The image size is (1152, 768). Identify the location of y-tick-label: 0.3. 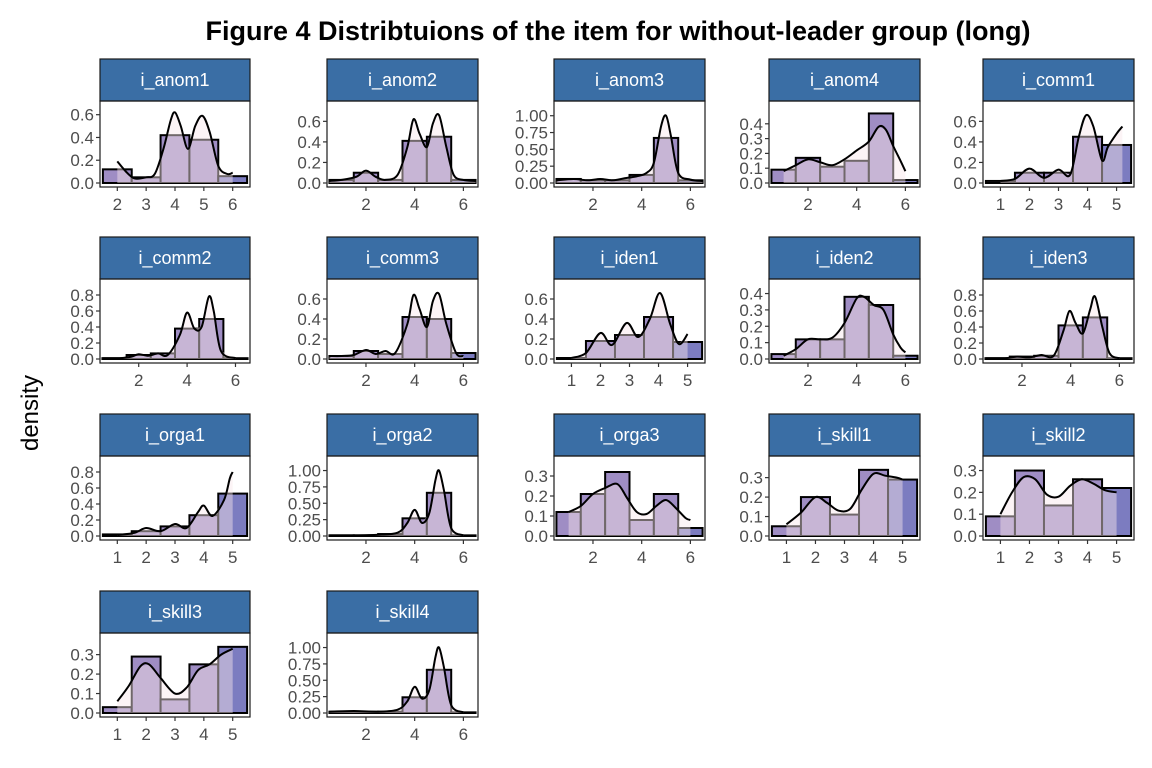
(82, 655).